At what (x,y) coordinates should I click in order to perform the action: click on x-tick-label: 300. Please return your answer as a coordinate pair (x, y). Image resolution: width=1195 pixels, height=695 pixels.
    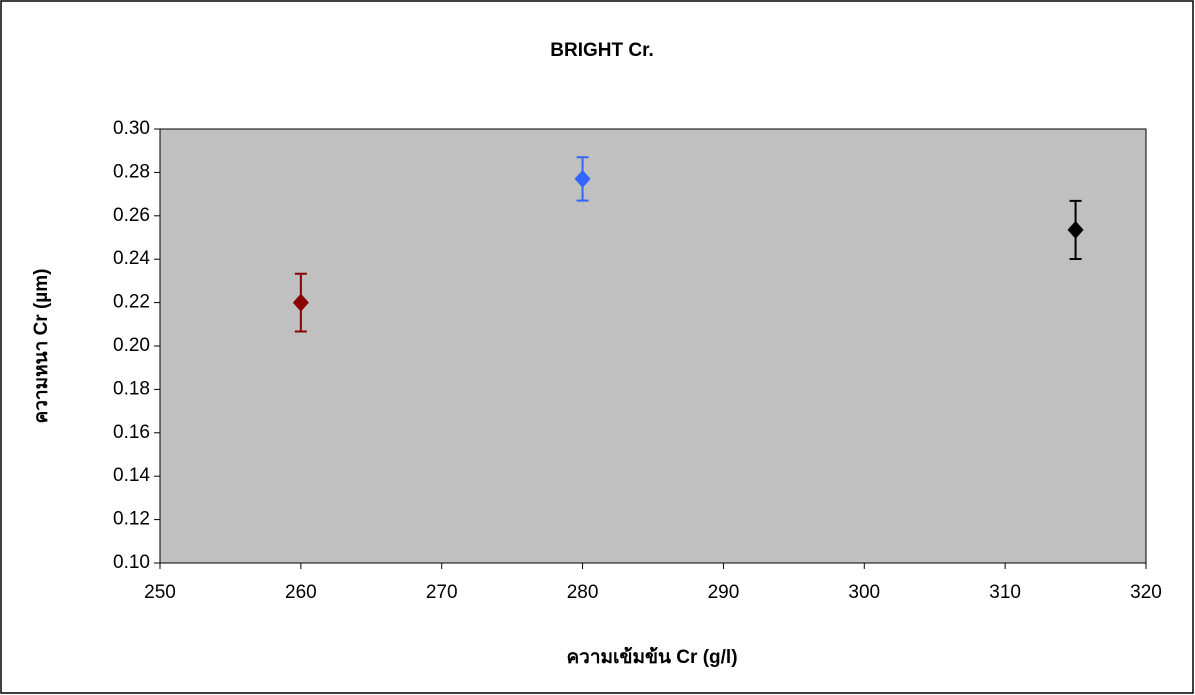
    Looking at the image, I should click on (864, 592).